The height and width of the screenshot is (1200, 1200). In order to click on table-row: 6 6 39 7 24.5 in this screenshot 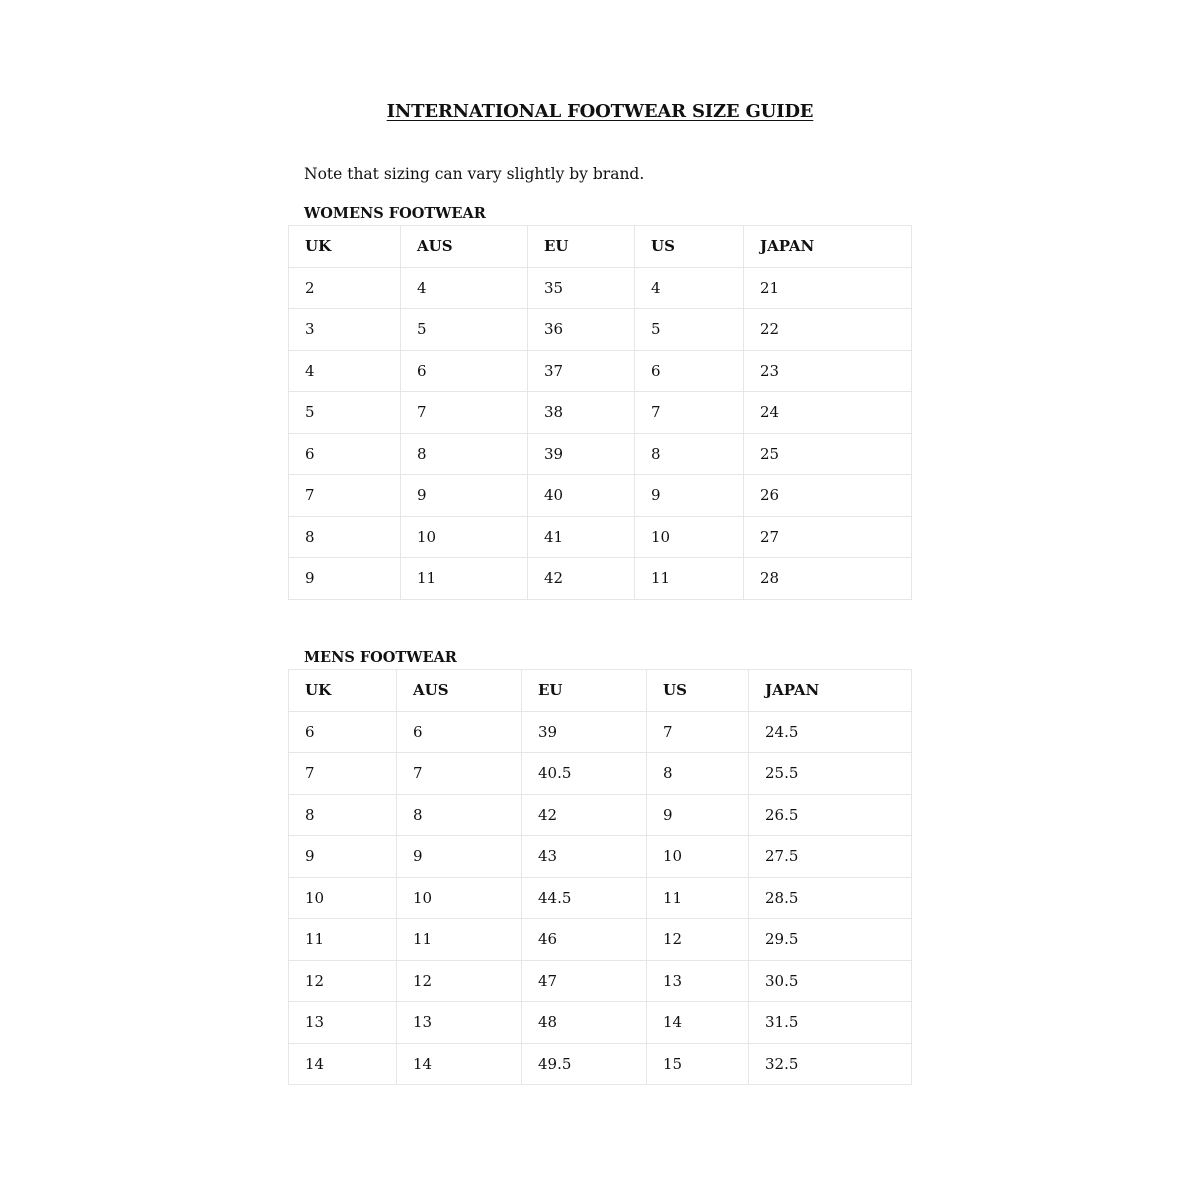, I will do `click(600, 731)`.